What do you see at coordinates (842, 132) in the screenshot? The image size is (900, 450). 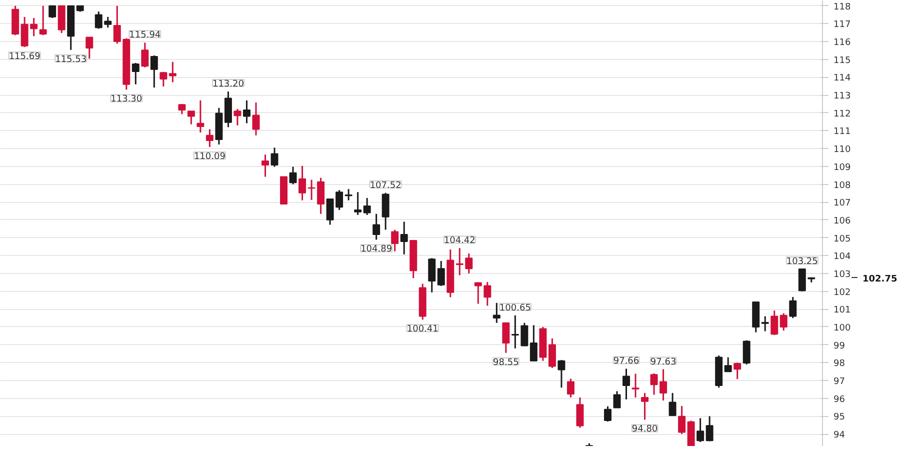 I see `y-tick-label: 111` at bounding box center [842, 132].